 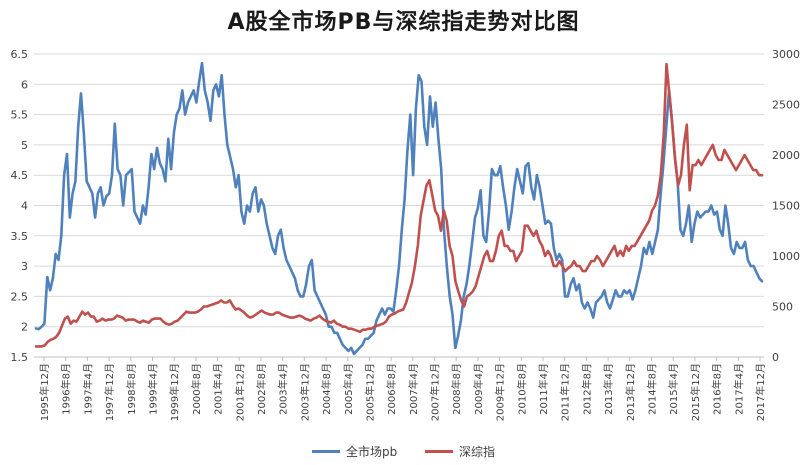 I want to click on right-y-tick-label: 1500, so click(x=786, y=206).